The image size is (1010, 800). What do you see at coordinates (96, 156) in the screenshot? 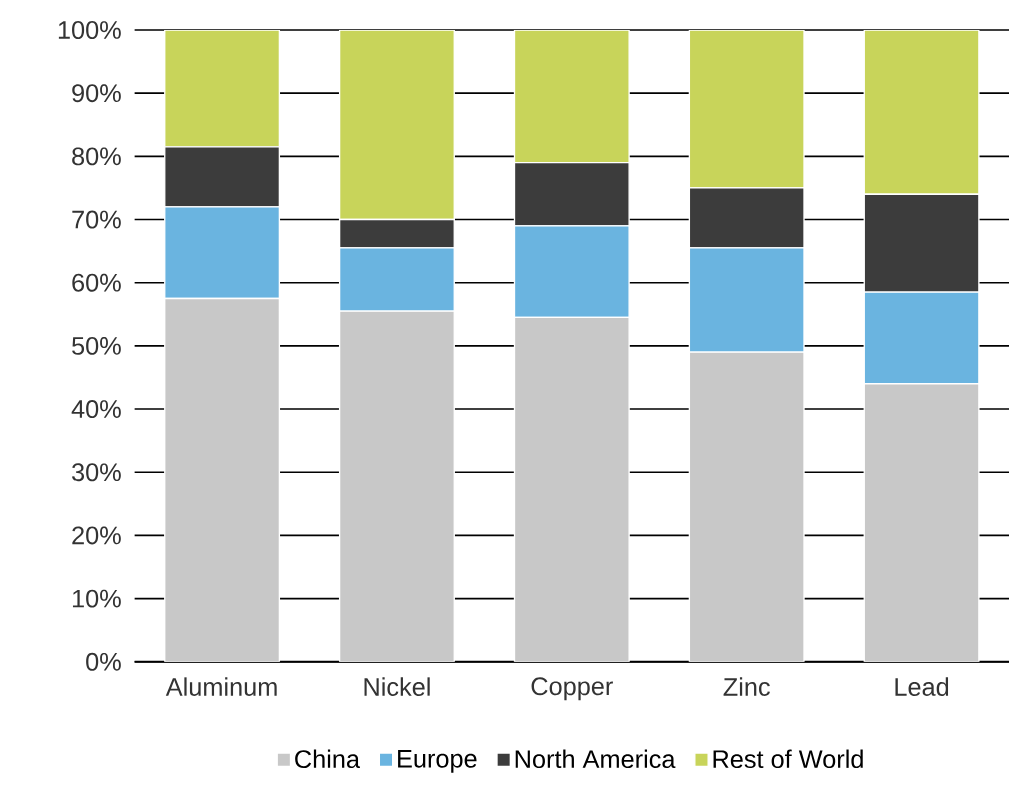
I see `y-tick-label: 80%` at bounding box center [96, 156].